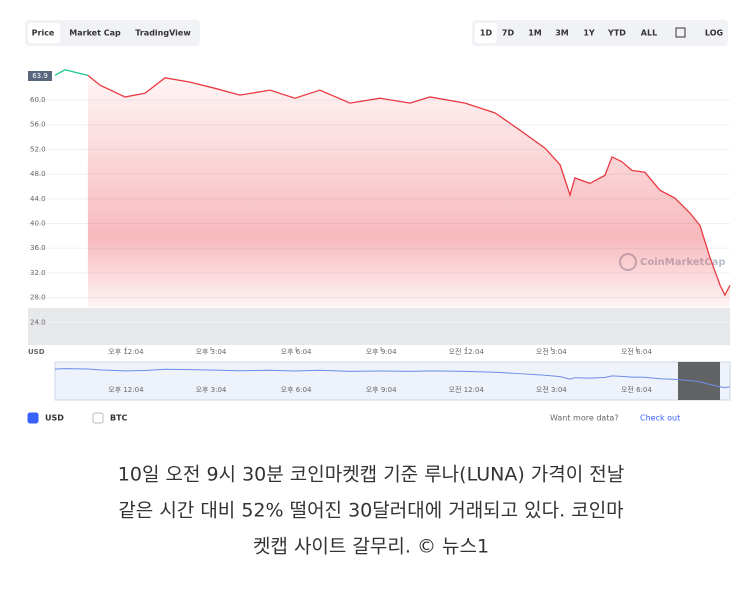  I want to click on range-button: ALL, so click(649, 33).